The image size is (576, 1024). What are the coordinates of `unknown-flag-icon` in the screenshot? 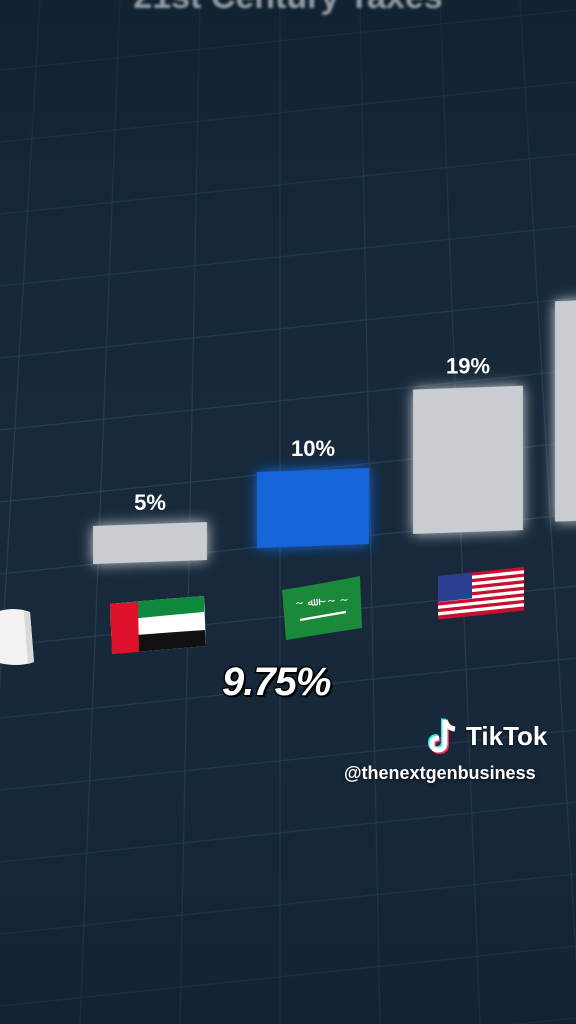 It's located at (17, 637).